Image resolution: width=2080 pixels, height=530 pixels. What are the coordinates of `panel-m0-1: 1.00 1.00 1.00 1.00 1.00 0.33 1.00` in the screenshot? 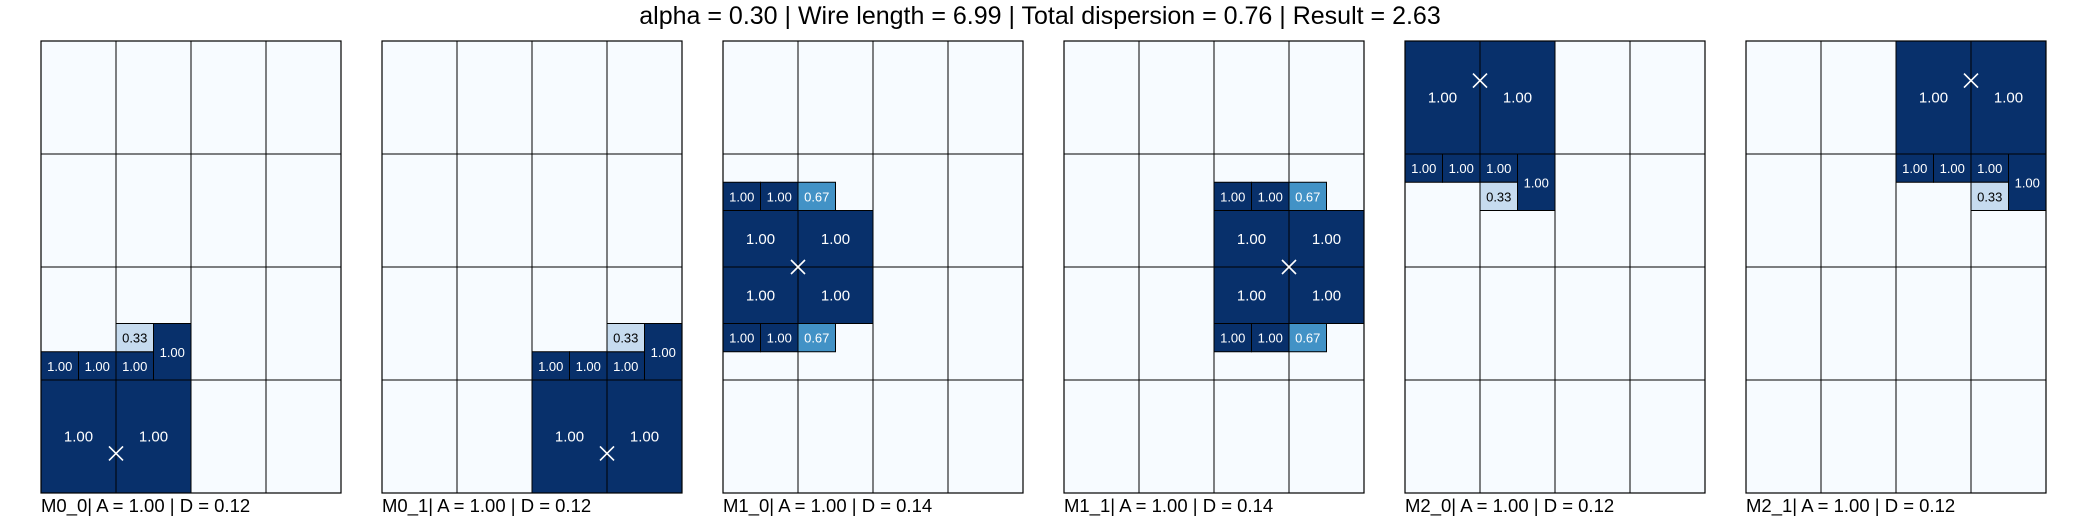 It's located at (532, 267).